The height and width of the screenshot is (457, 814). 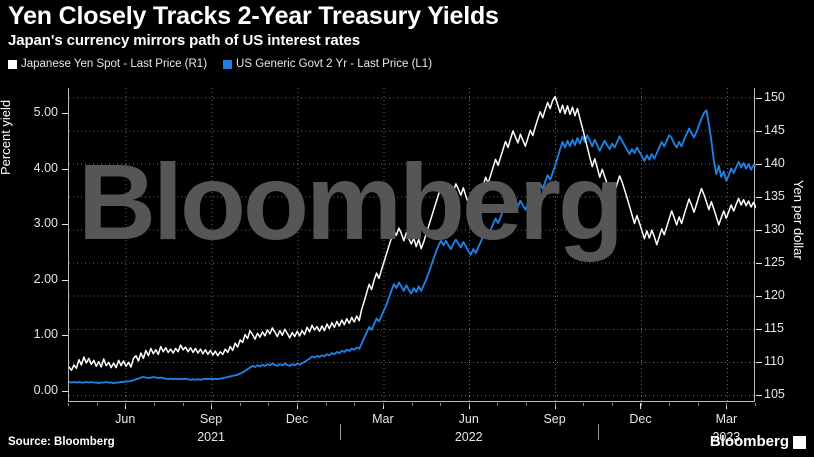 What do you see at coordinates (211, 437) in the screenshot?
I see `x-axis-year-label: 2021` at bounding box center [211, 437].